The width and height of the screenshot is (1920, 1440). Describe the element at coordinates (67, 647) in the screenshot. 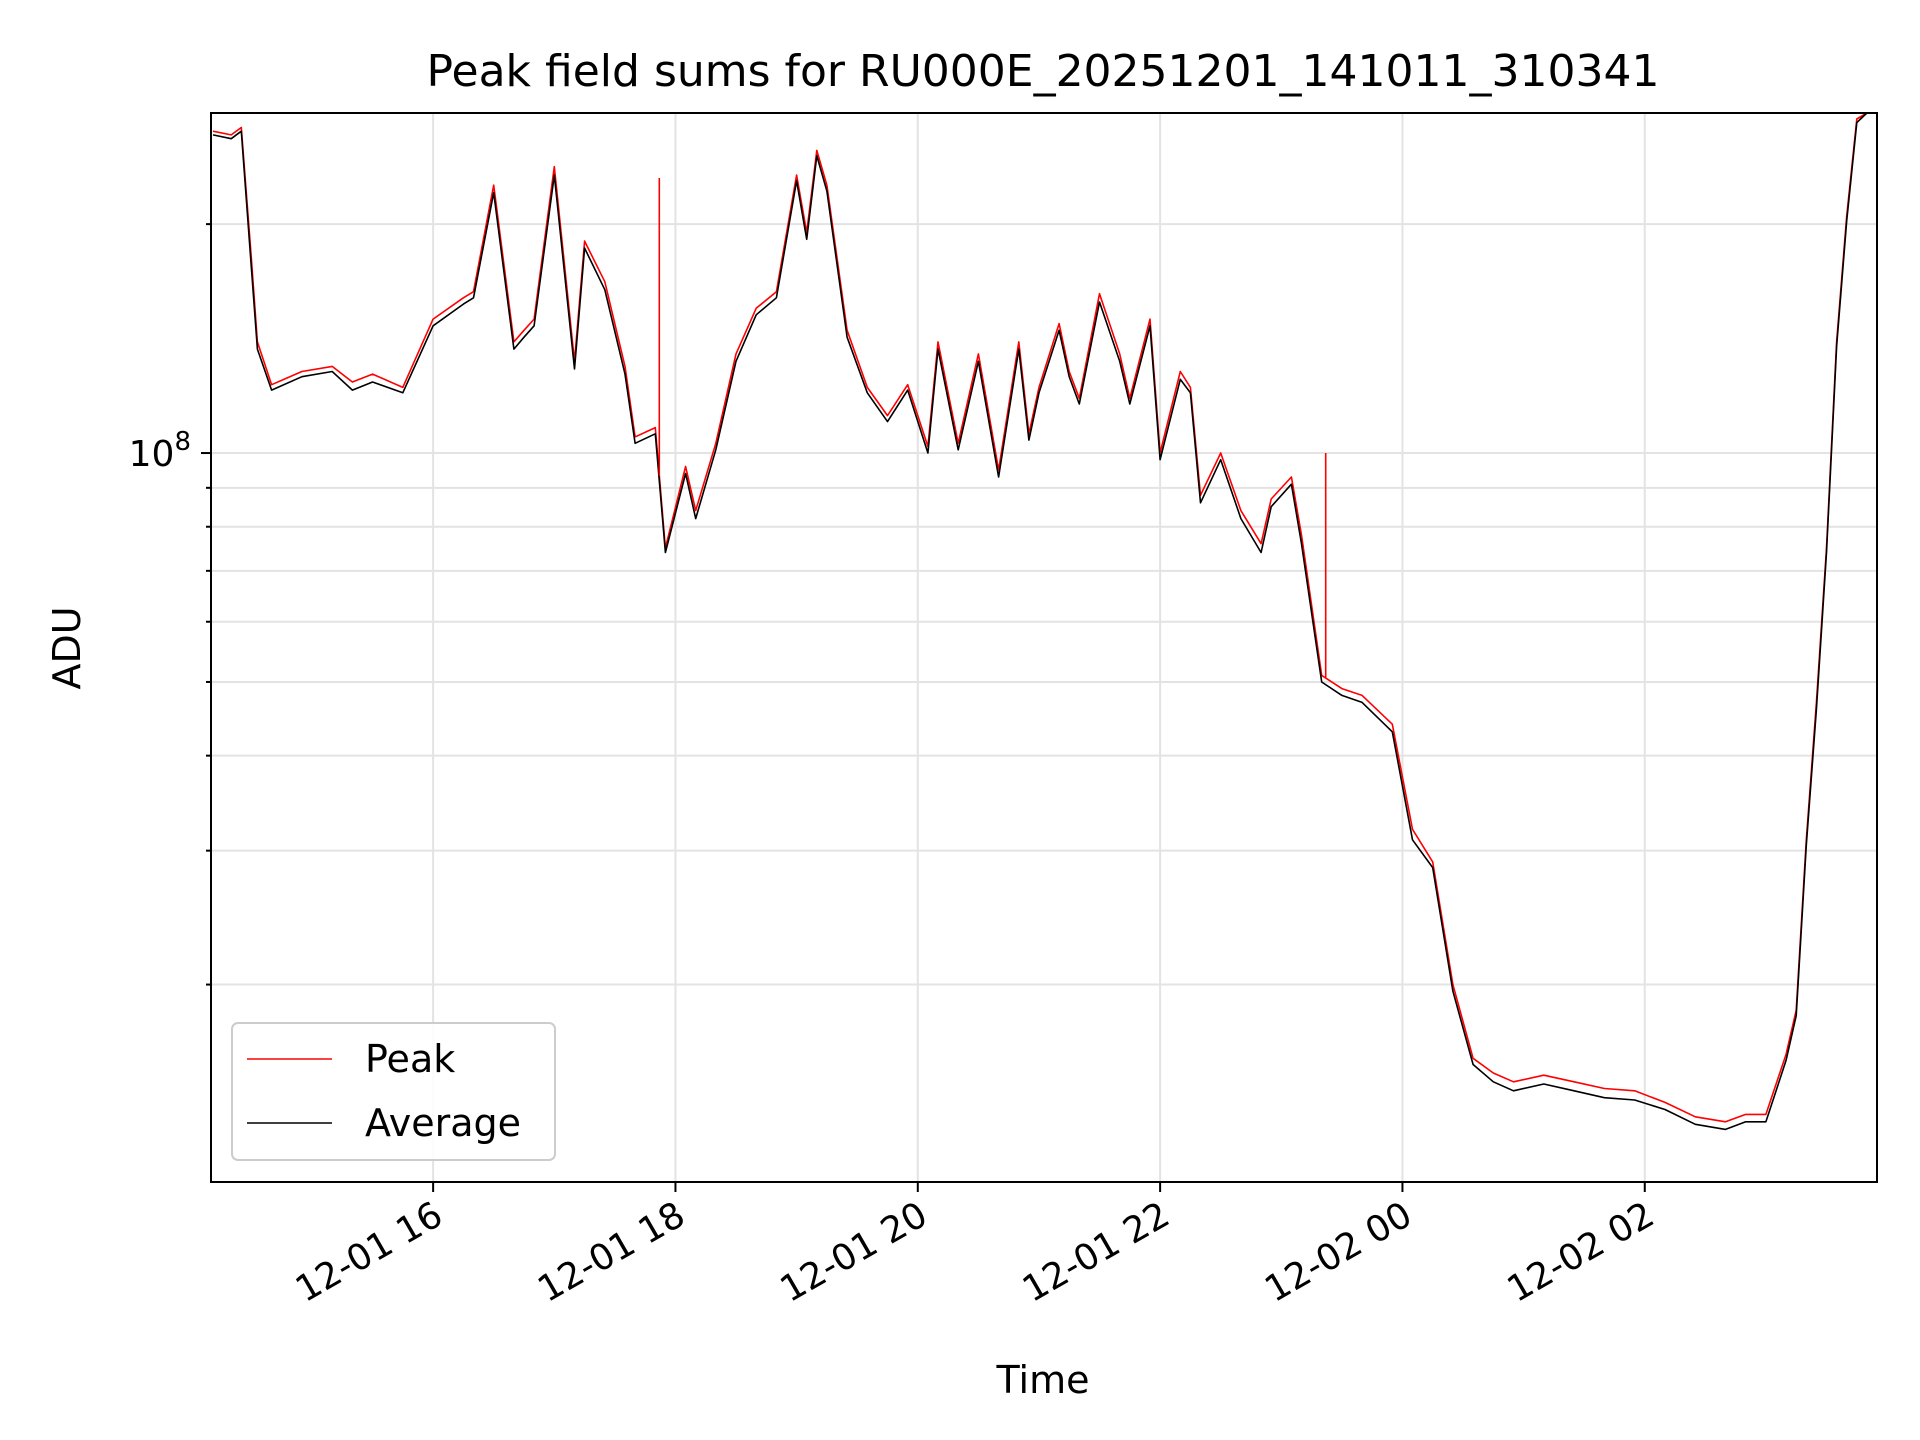

I see `y-axis-label: ADU` at that location.